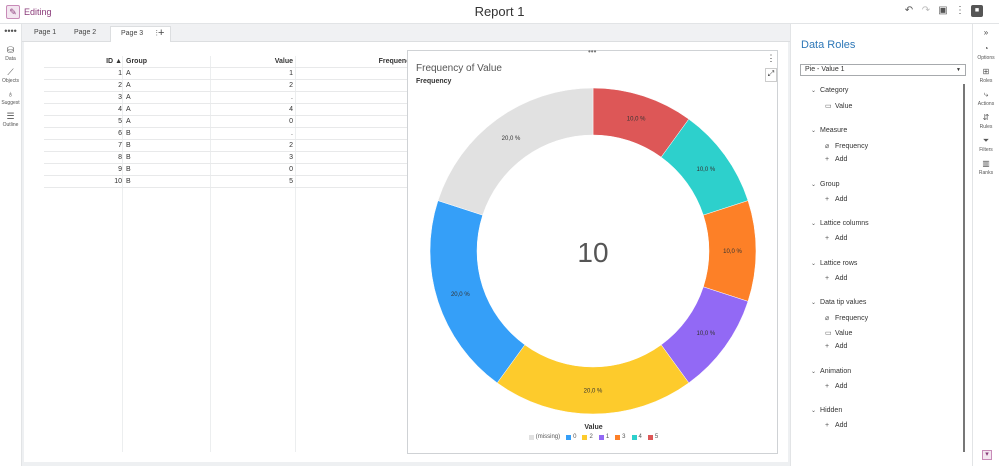 Image resolution: width=999 pixels, height=466 pixels. Describe the element at coordinates (987, 455) in the screenshot. I see `pane-toggle-icon: ▾` at that location.